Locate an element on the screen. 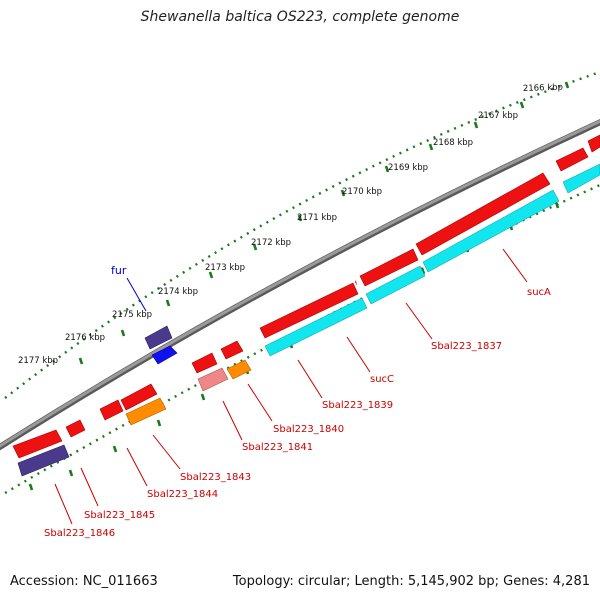 Image resolution: width=600 pixels, height=600 pixels. scale-label-2171: 2171 kbp is located at coordinates (317, 218).